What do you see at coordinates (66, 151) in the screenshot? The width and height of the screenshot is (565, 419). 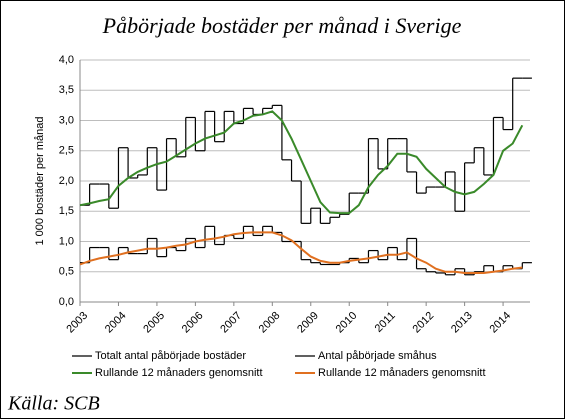 I see `y-tick-label: 2,5` at bounding box center [66, 151].